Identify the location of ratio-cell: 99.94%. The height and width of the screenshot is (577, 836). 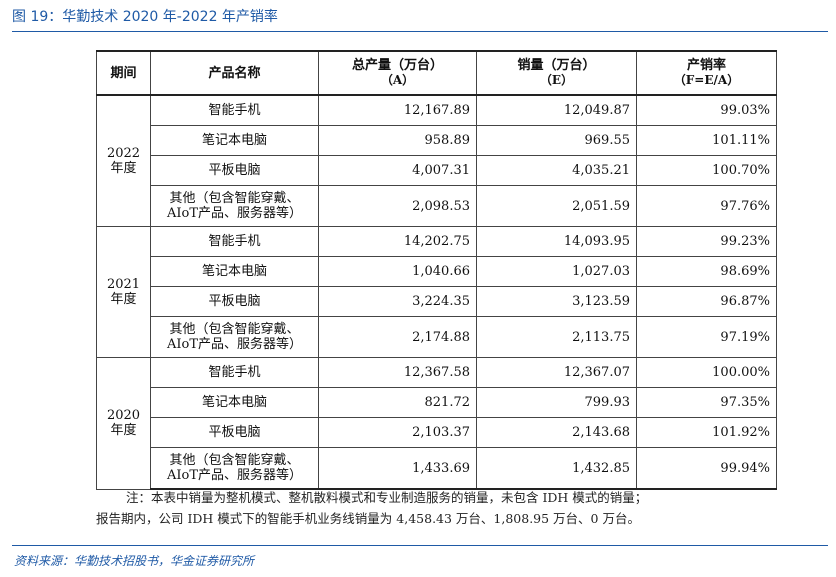
(706, 468).